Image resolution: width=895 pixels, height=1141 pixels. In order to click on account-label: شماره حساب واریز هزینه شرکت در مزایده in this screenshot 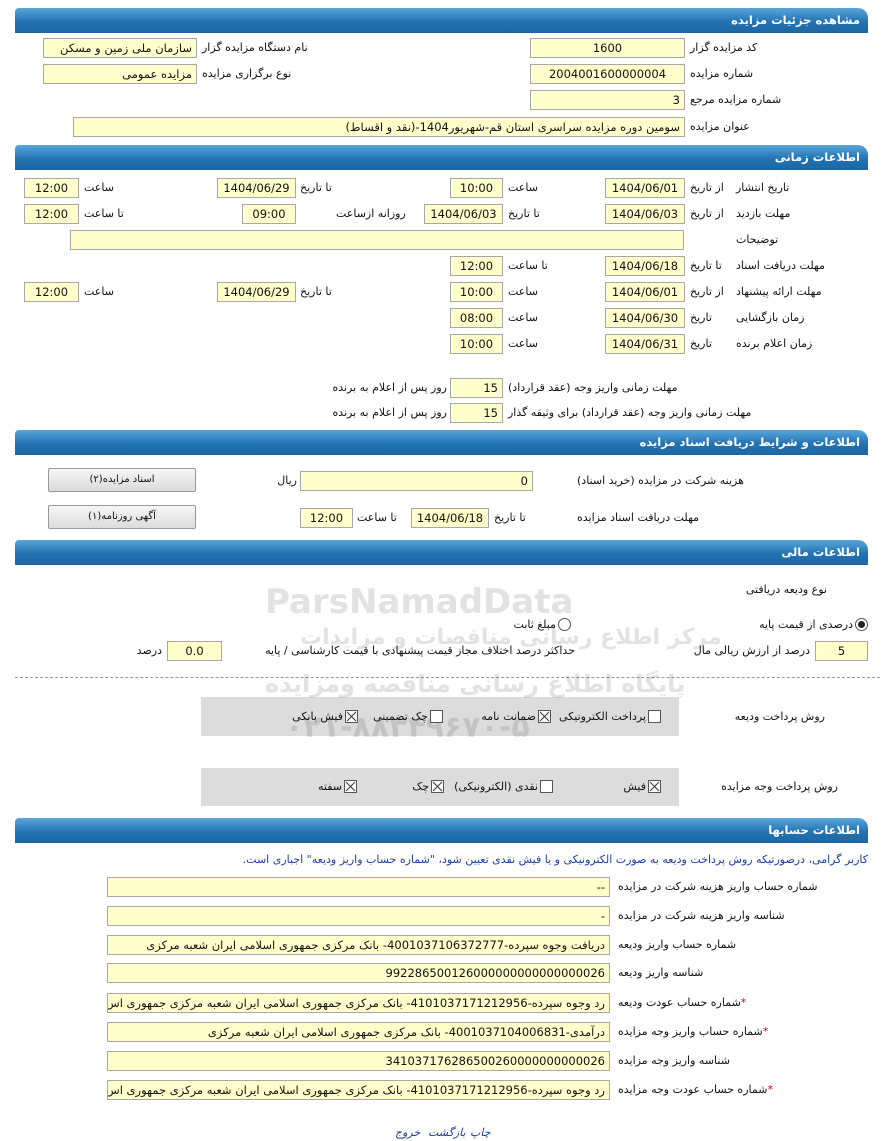, I will do `click(717, 887)`.